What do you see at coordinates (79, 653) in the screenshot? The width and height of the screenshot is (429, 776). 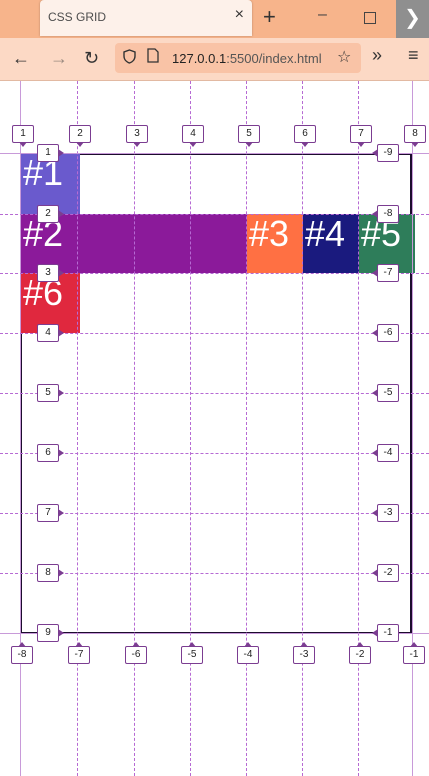 I see `column-line-number-negative: -7` at bounding box center [79, 653].